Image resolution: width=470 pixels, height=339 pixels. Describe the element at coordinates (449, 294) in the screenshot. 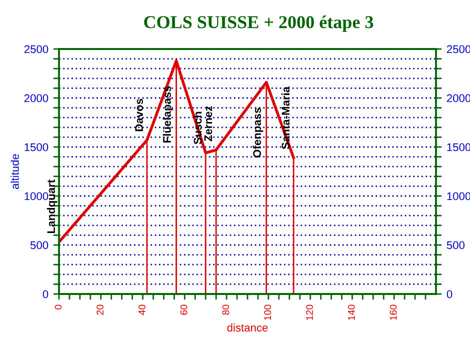

I see `y2-tick-label: 0` at that location.